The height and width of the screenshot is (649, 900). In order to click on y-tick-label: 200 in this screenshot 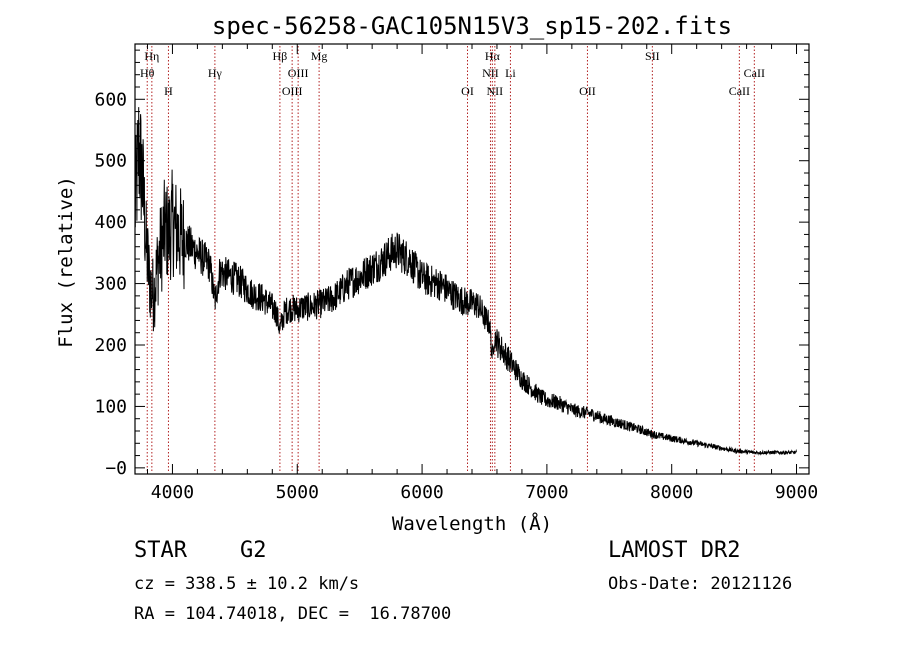, I will do `click(110, 345)`.